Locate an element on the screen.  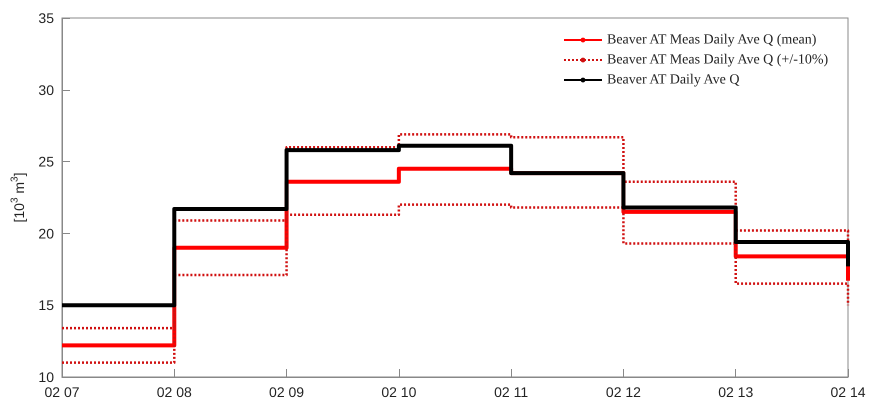
legend-label: Beaver AT Daily Ave Q is located at coordinates (673, 80).